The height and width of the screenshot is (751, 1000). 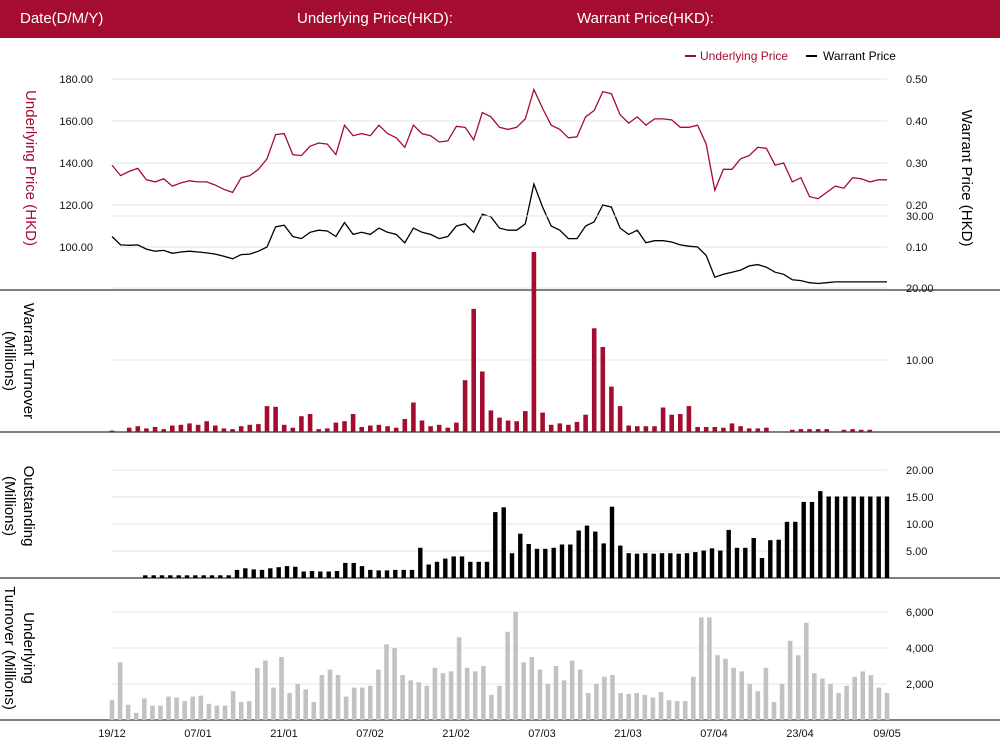 I want to click on x-tick-label: 07/04, so click(x=714, y=734).